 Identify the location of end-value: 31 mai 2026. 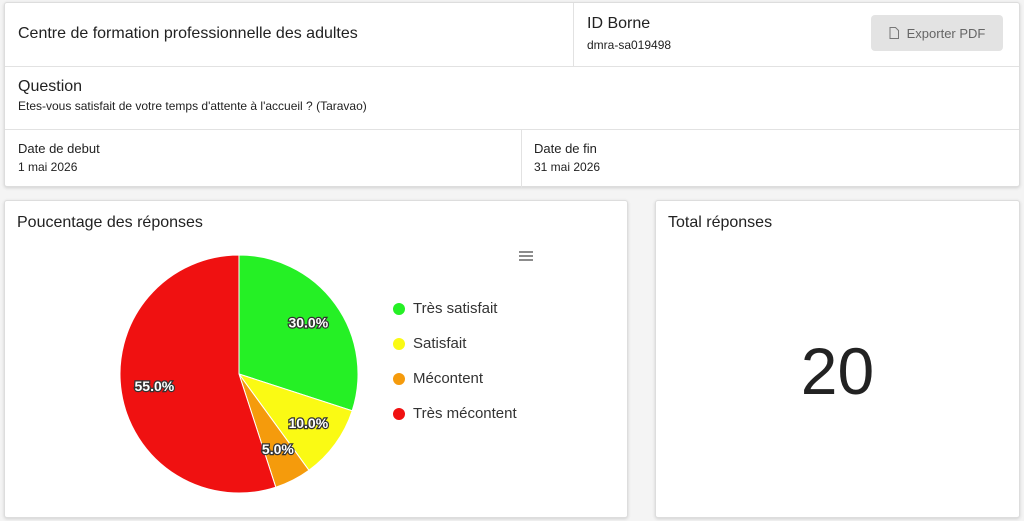
(567, 167).